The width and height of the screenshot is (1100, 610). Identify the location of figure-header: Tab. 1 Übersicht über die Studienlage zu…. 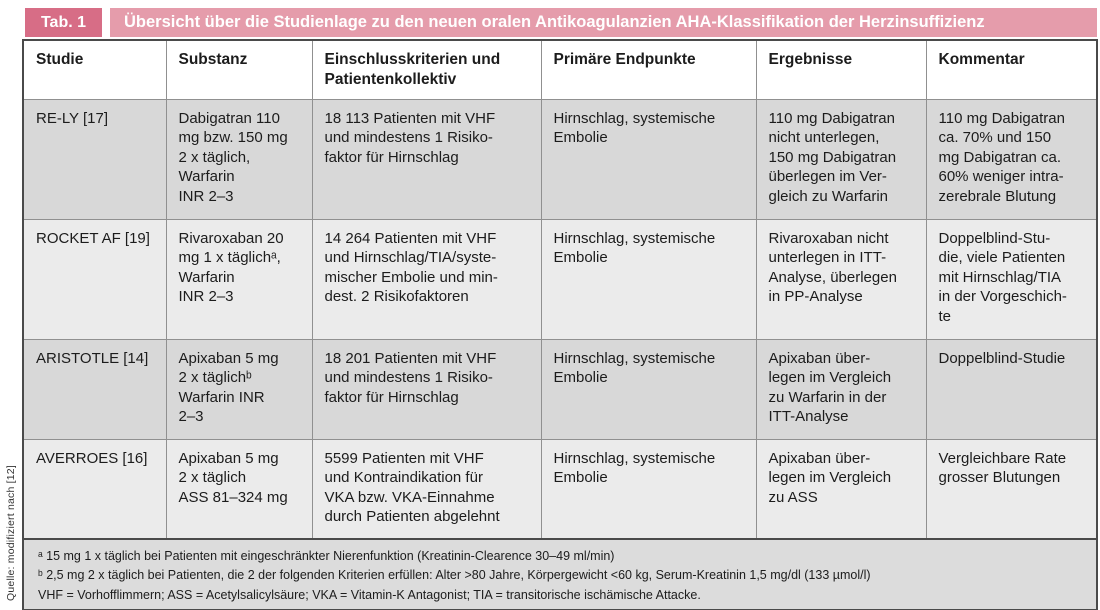
(561, 22).